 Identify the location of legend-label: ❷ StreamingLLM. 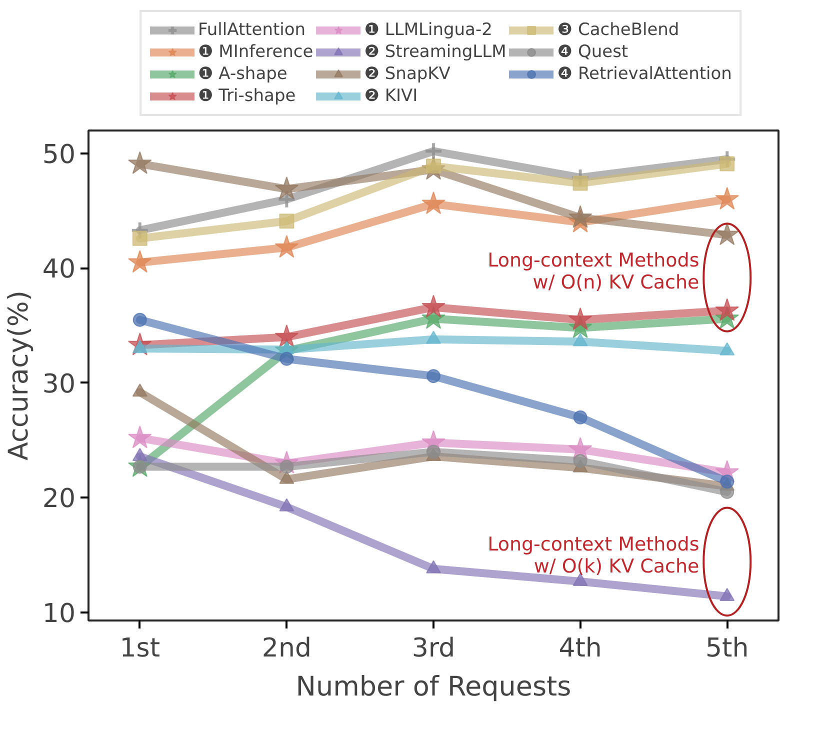
(435, 52).